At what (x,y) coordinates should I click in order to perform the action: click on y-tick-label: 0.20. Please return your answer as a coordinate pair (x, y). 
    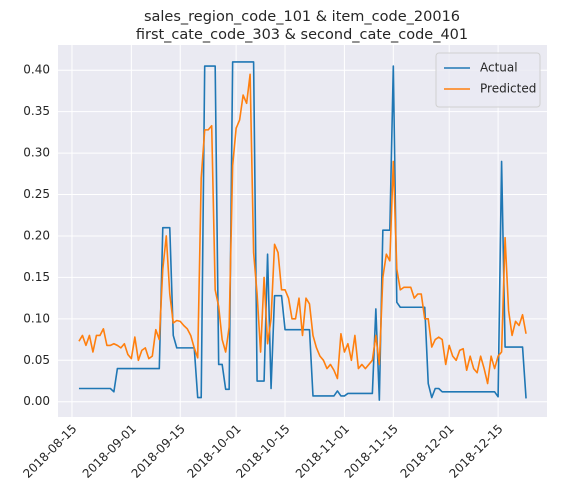
    Looking at the image, I should click on (36, 235).